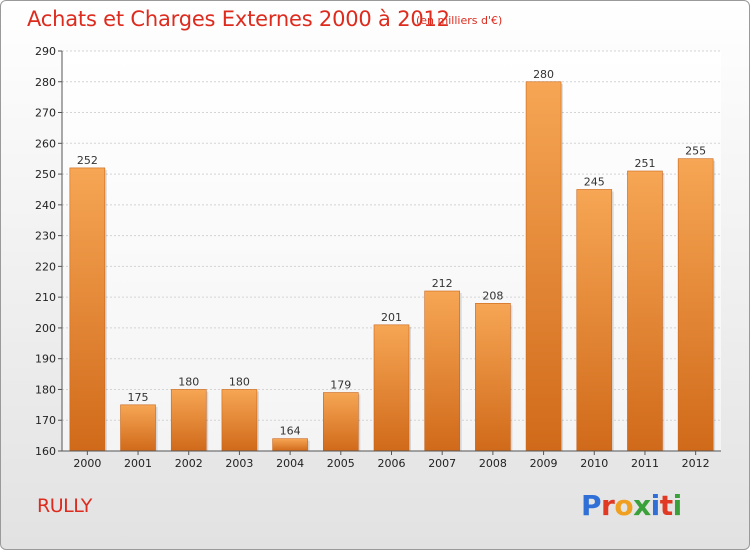  What do you see at coordinates (696, 463) in the screenshot?
I see `x-tick-label-2012: 2012` at bounding box center [696, 463].